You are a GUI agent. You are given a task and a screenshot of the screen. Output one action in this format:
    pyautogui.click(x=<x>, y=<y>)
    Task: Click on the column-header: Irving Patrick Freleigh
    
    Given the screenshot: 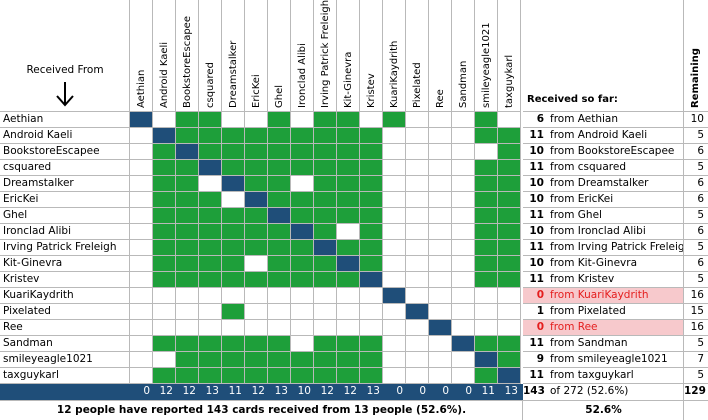 What is the action you would take?
    pyautogui.click(x=325, y=56)
    